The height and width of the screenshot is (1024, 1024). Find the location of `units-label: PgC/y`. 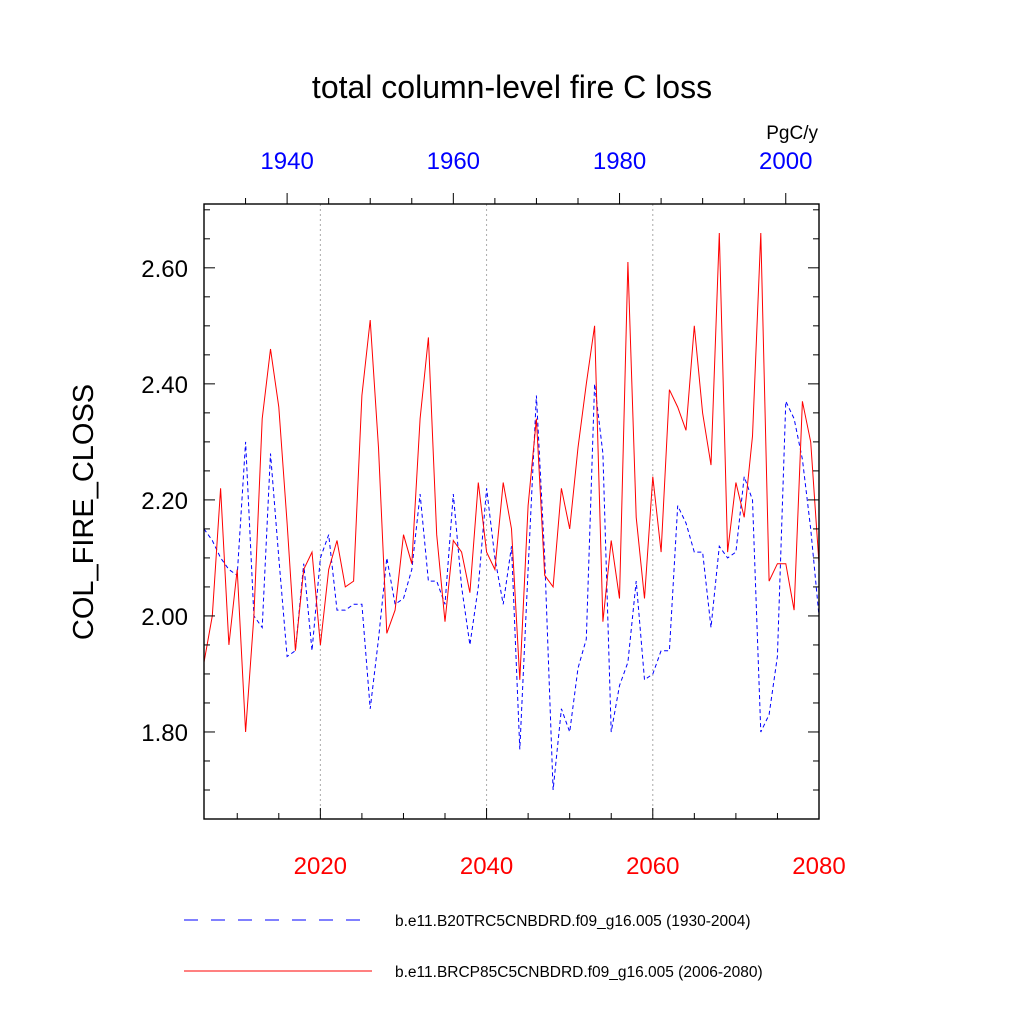

units-label: PgC/y is located at coordinates (792, 133).